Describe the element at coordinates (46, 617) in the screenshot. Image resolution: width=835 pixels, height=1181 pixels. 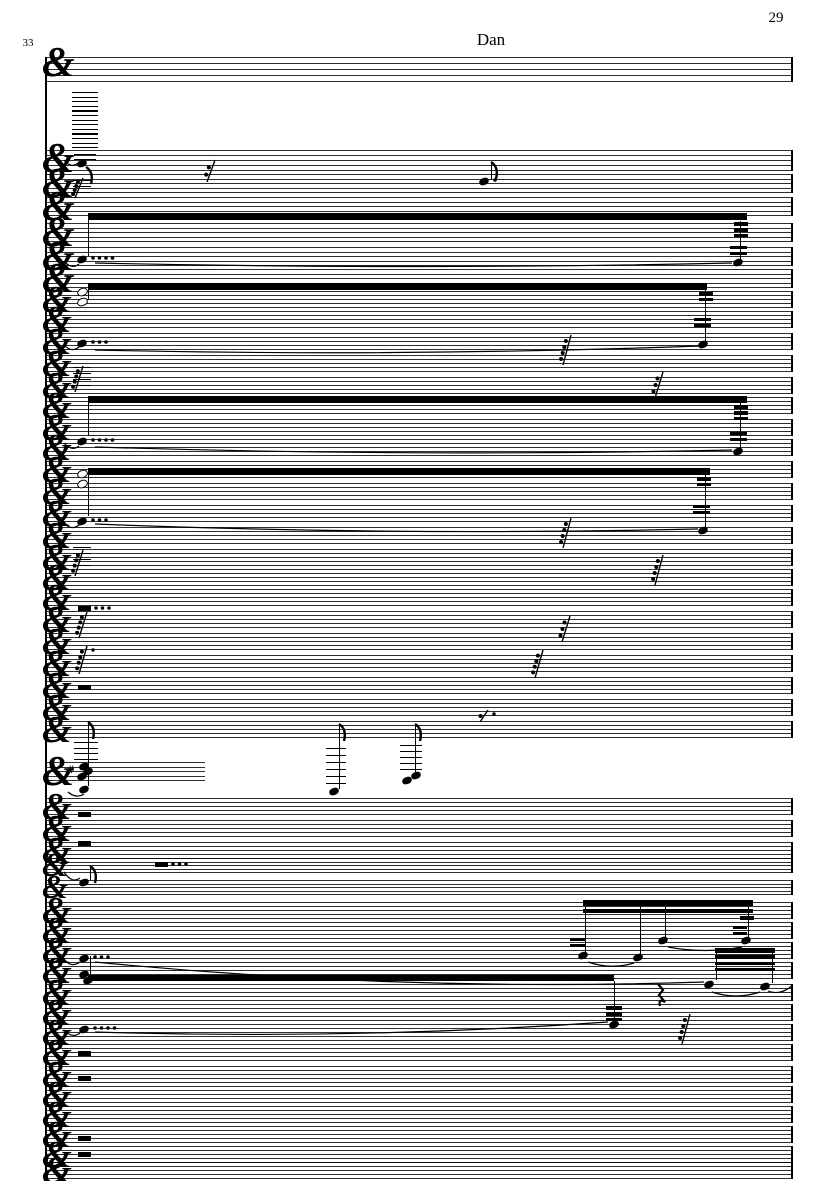
I see `system-barline` at that location.